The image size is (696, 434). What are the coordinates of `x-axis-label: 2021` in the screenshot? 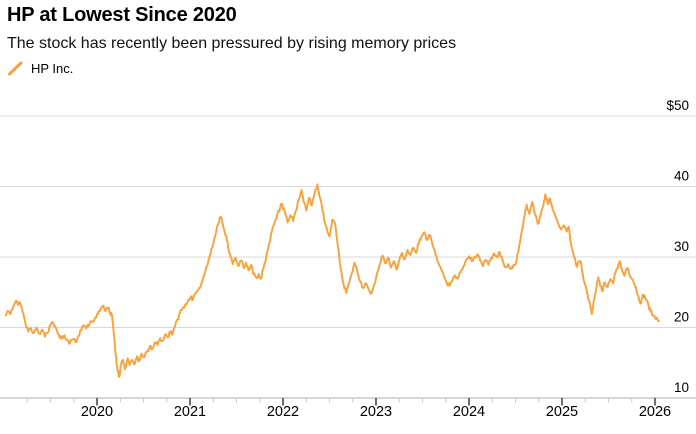 It's located at (190, 412).